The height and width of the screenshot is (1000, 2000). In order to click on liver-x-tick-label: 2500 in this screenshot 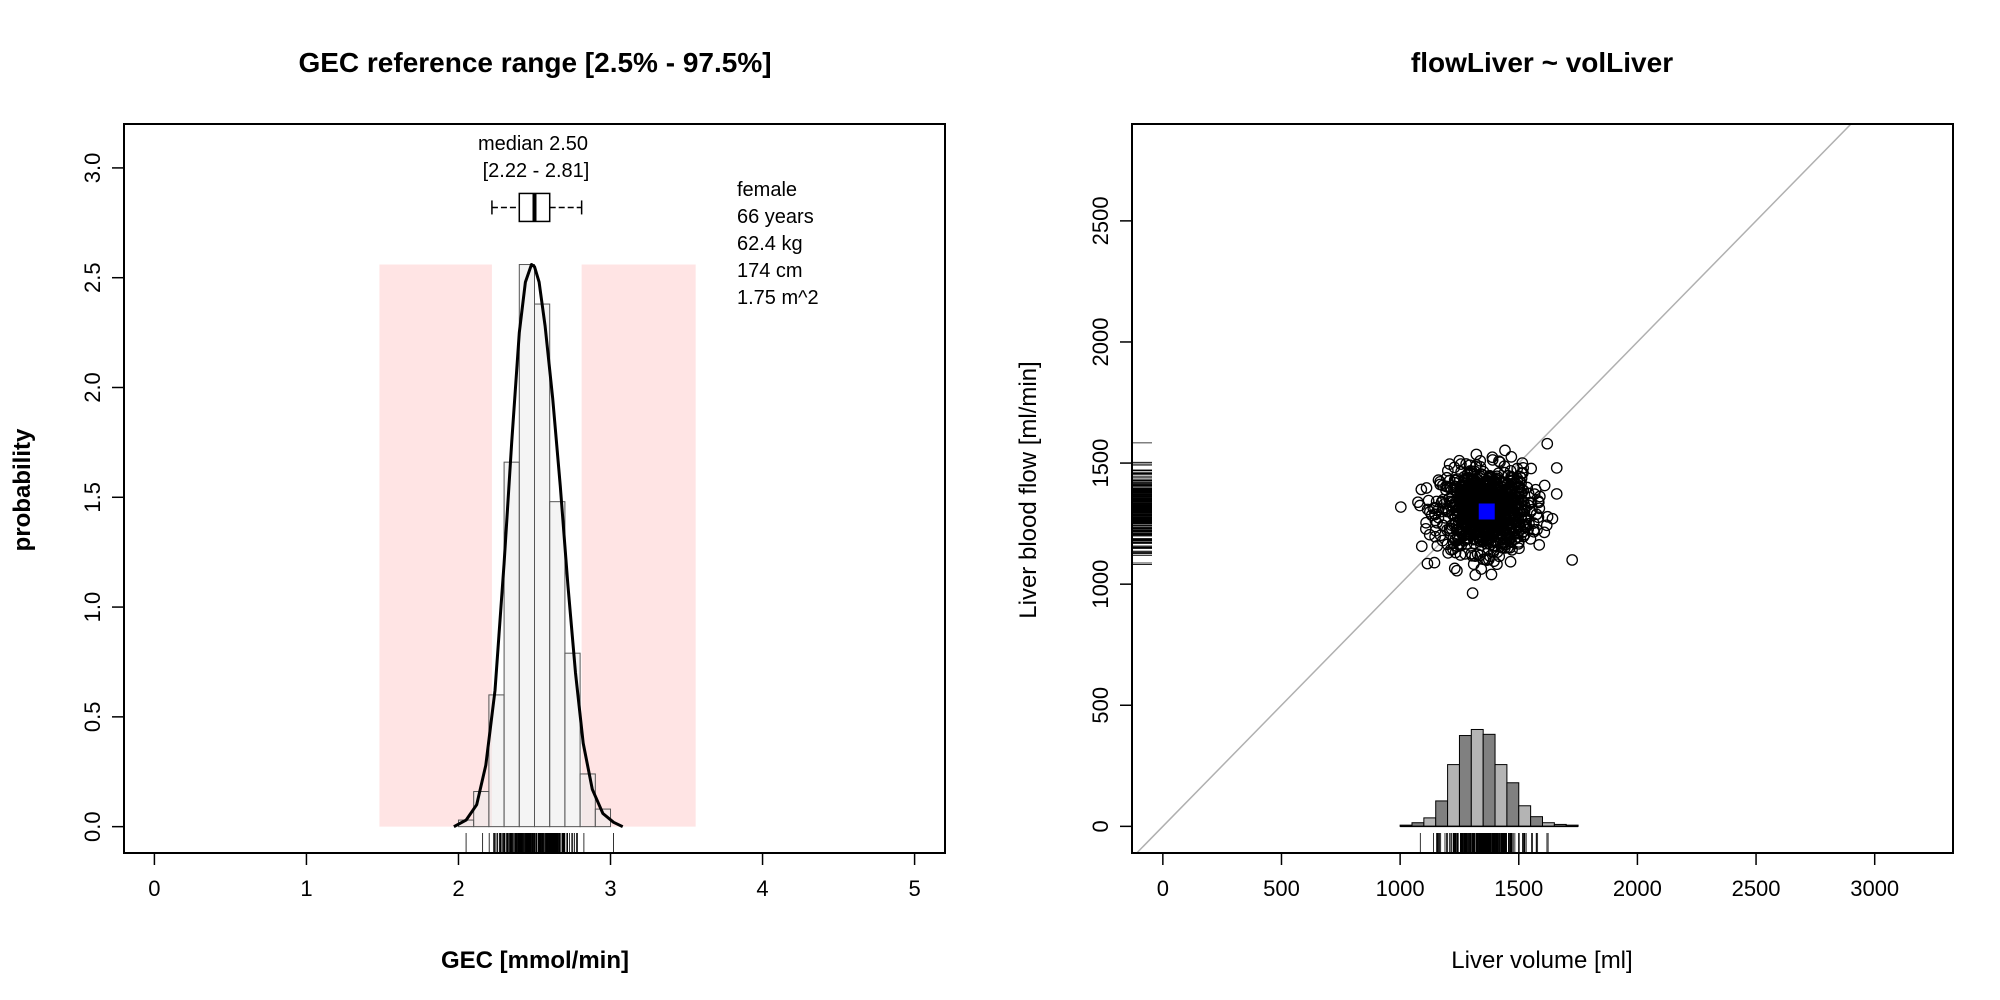, I will do `click(1756, 888)`.